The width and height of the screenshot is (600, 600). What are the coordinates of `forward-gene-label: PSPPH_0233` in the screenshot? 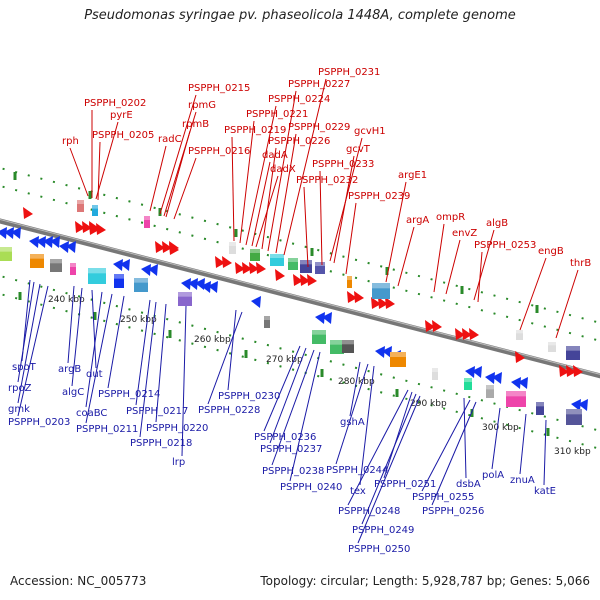 It's located at (343, 164).